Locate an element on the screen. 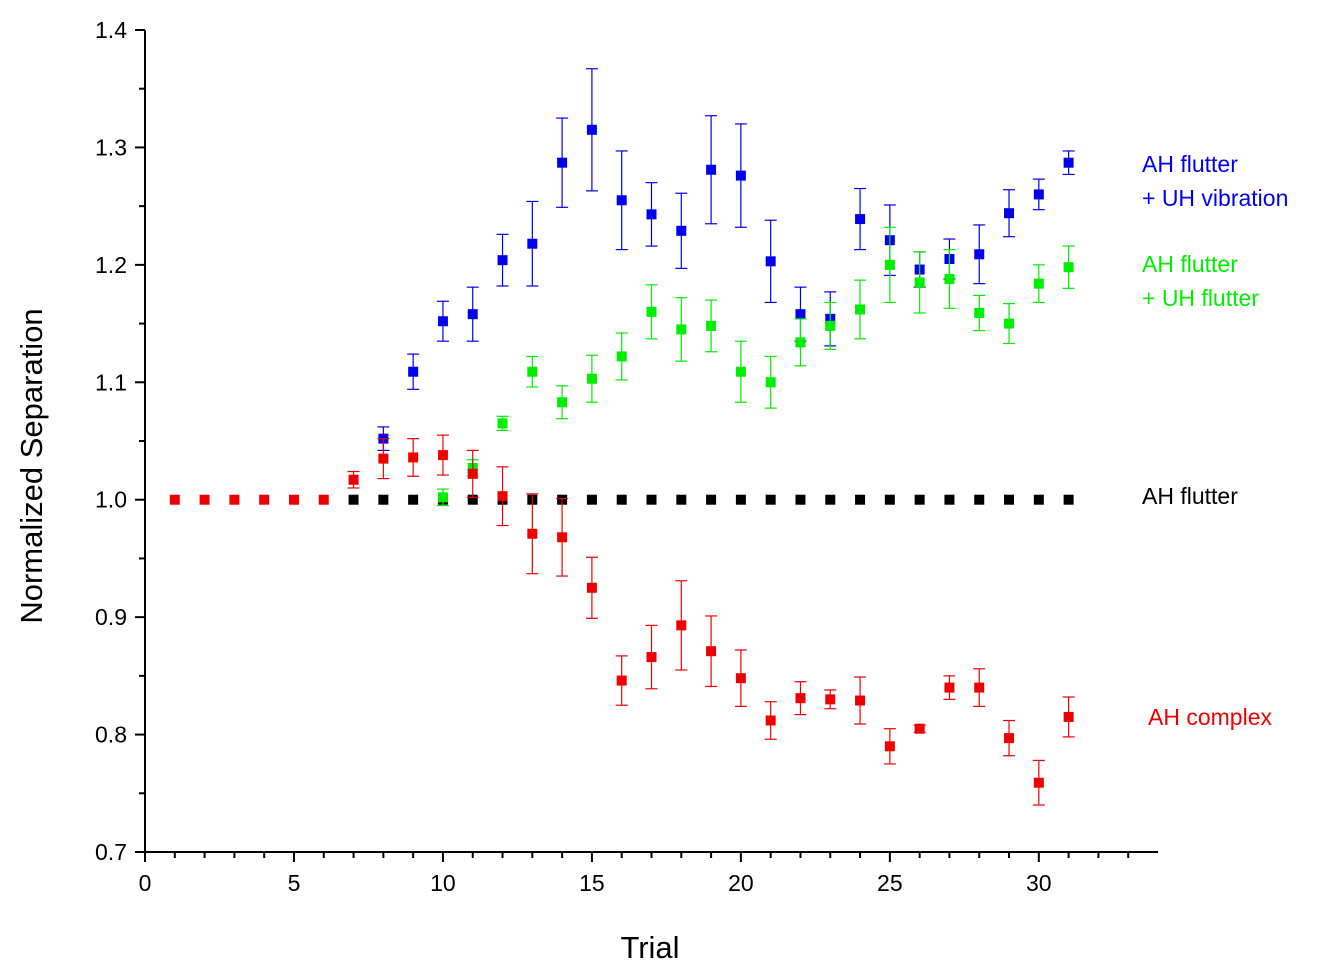 This screenshot has width=1324, height=966. y-tick-label: 0.7 is located at coordinates (111, 852).